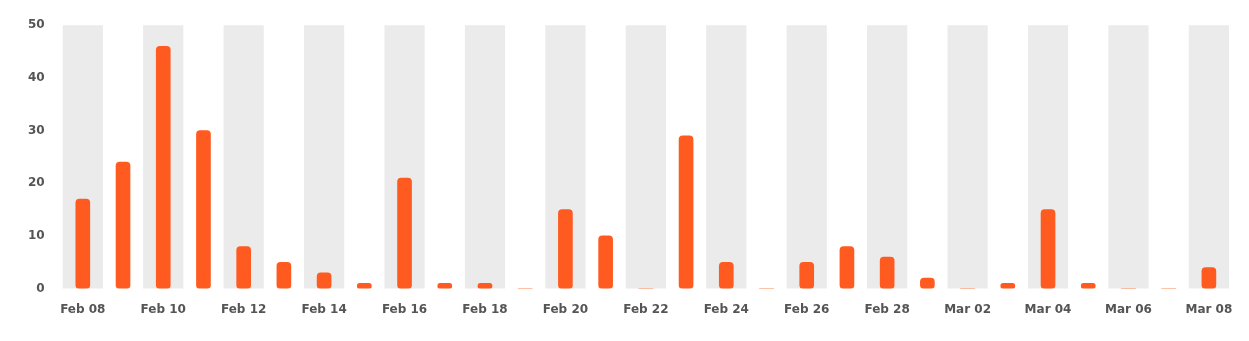 The height and width of the screenshot is (341, 1249). I want to click on x-tick-label: Feb 26, so click(807, 308).